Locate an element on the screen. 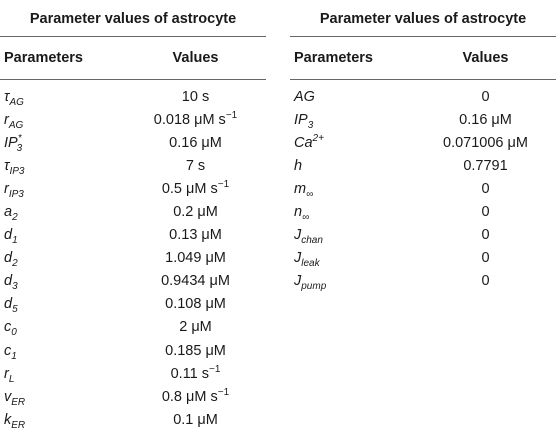  table-row: kER 0.1 μM is located at coordinates (133, 419).